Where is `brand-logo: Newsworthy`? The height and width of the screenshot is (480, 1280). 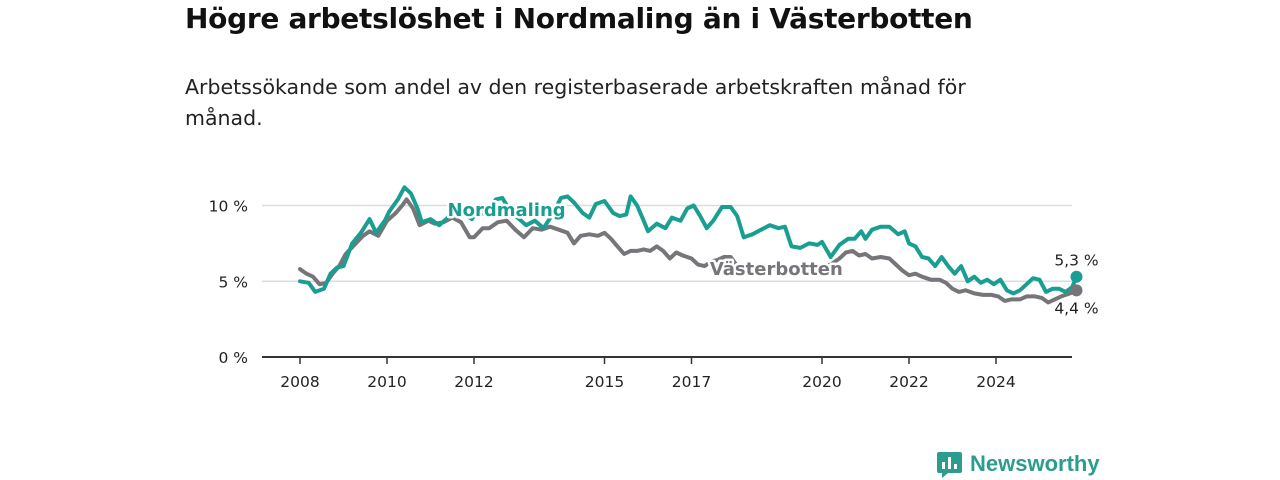
brand-logo: Newsworthy is located at coordinates (1018, 464).